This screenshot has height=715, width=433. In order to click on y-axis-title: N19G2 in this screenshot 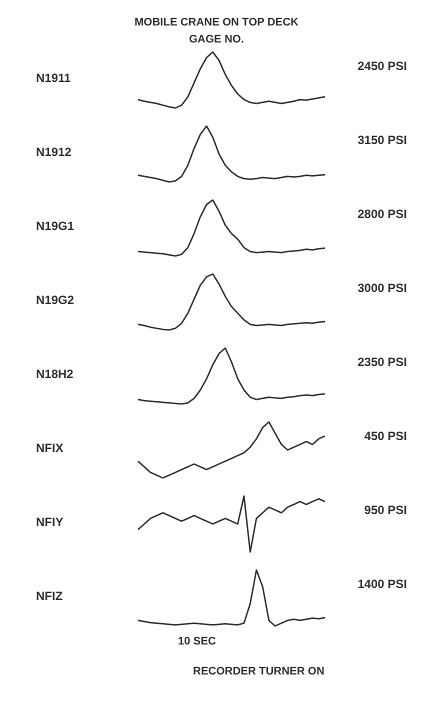, I will do `click(55, 300)`.